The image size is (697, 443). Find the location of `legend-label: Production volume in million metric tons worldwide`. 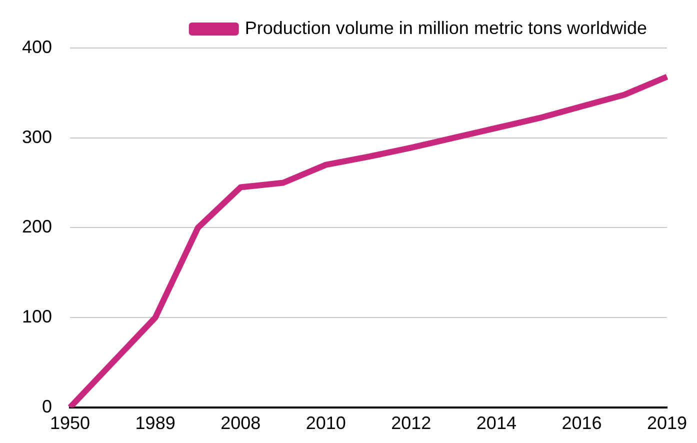

legend-label: Production volume in million metric tons worldwide is located at coordinates (446, 28).